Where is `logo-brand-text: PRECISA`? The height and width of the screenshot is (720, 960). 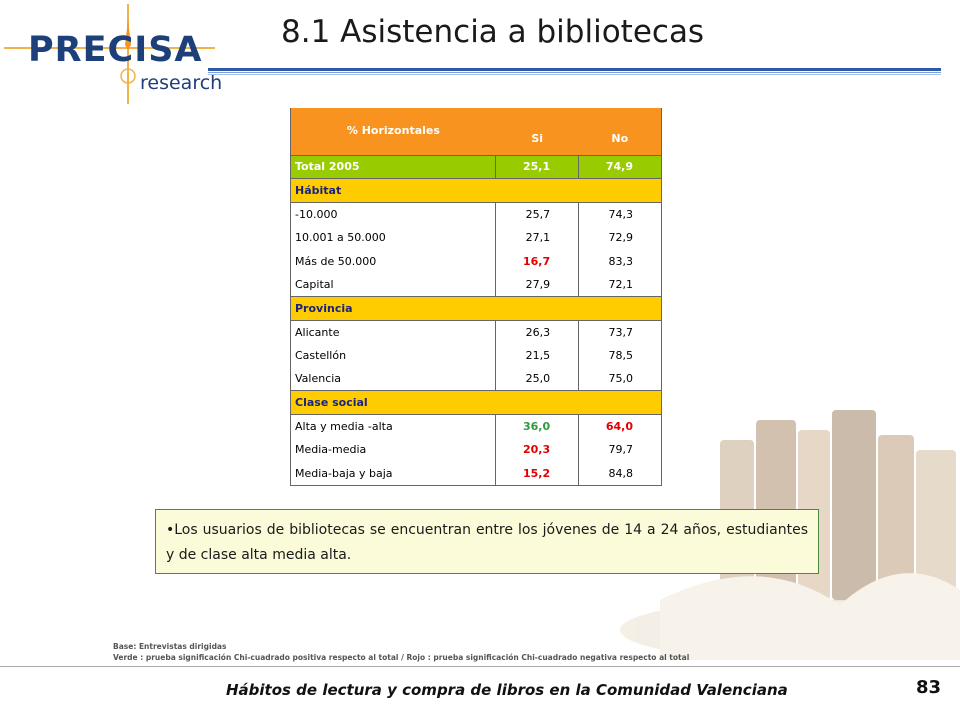
logo-brand-text: PRECISA is located at coordinates (115, 50).